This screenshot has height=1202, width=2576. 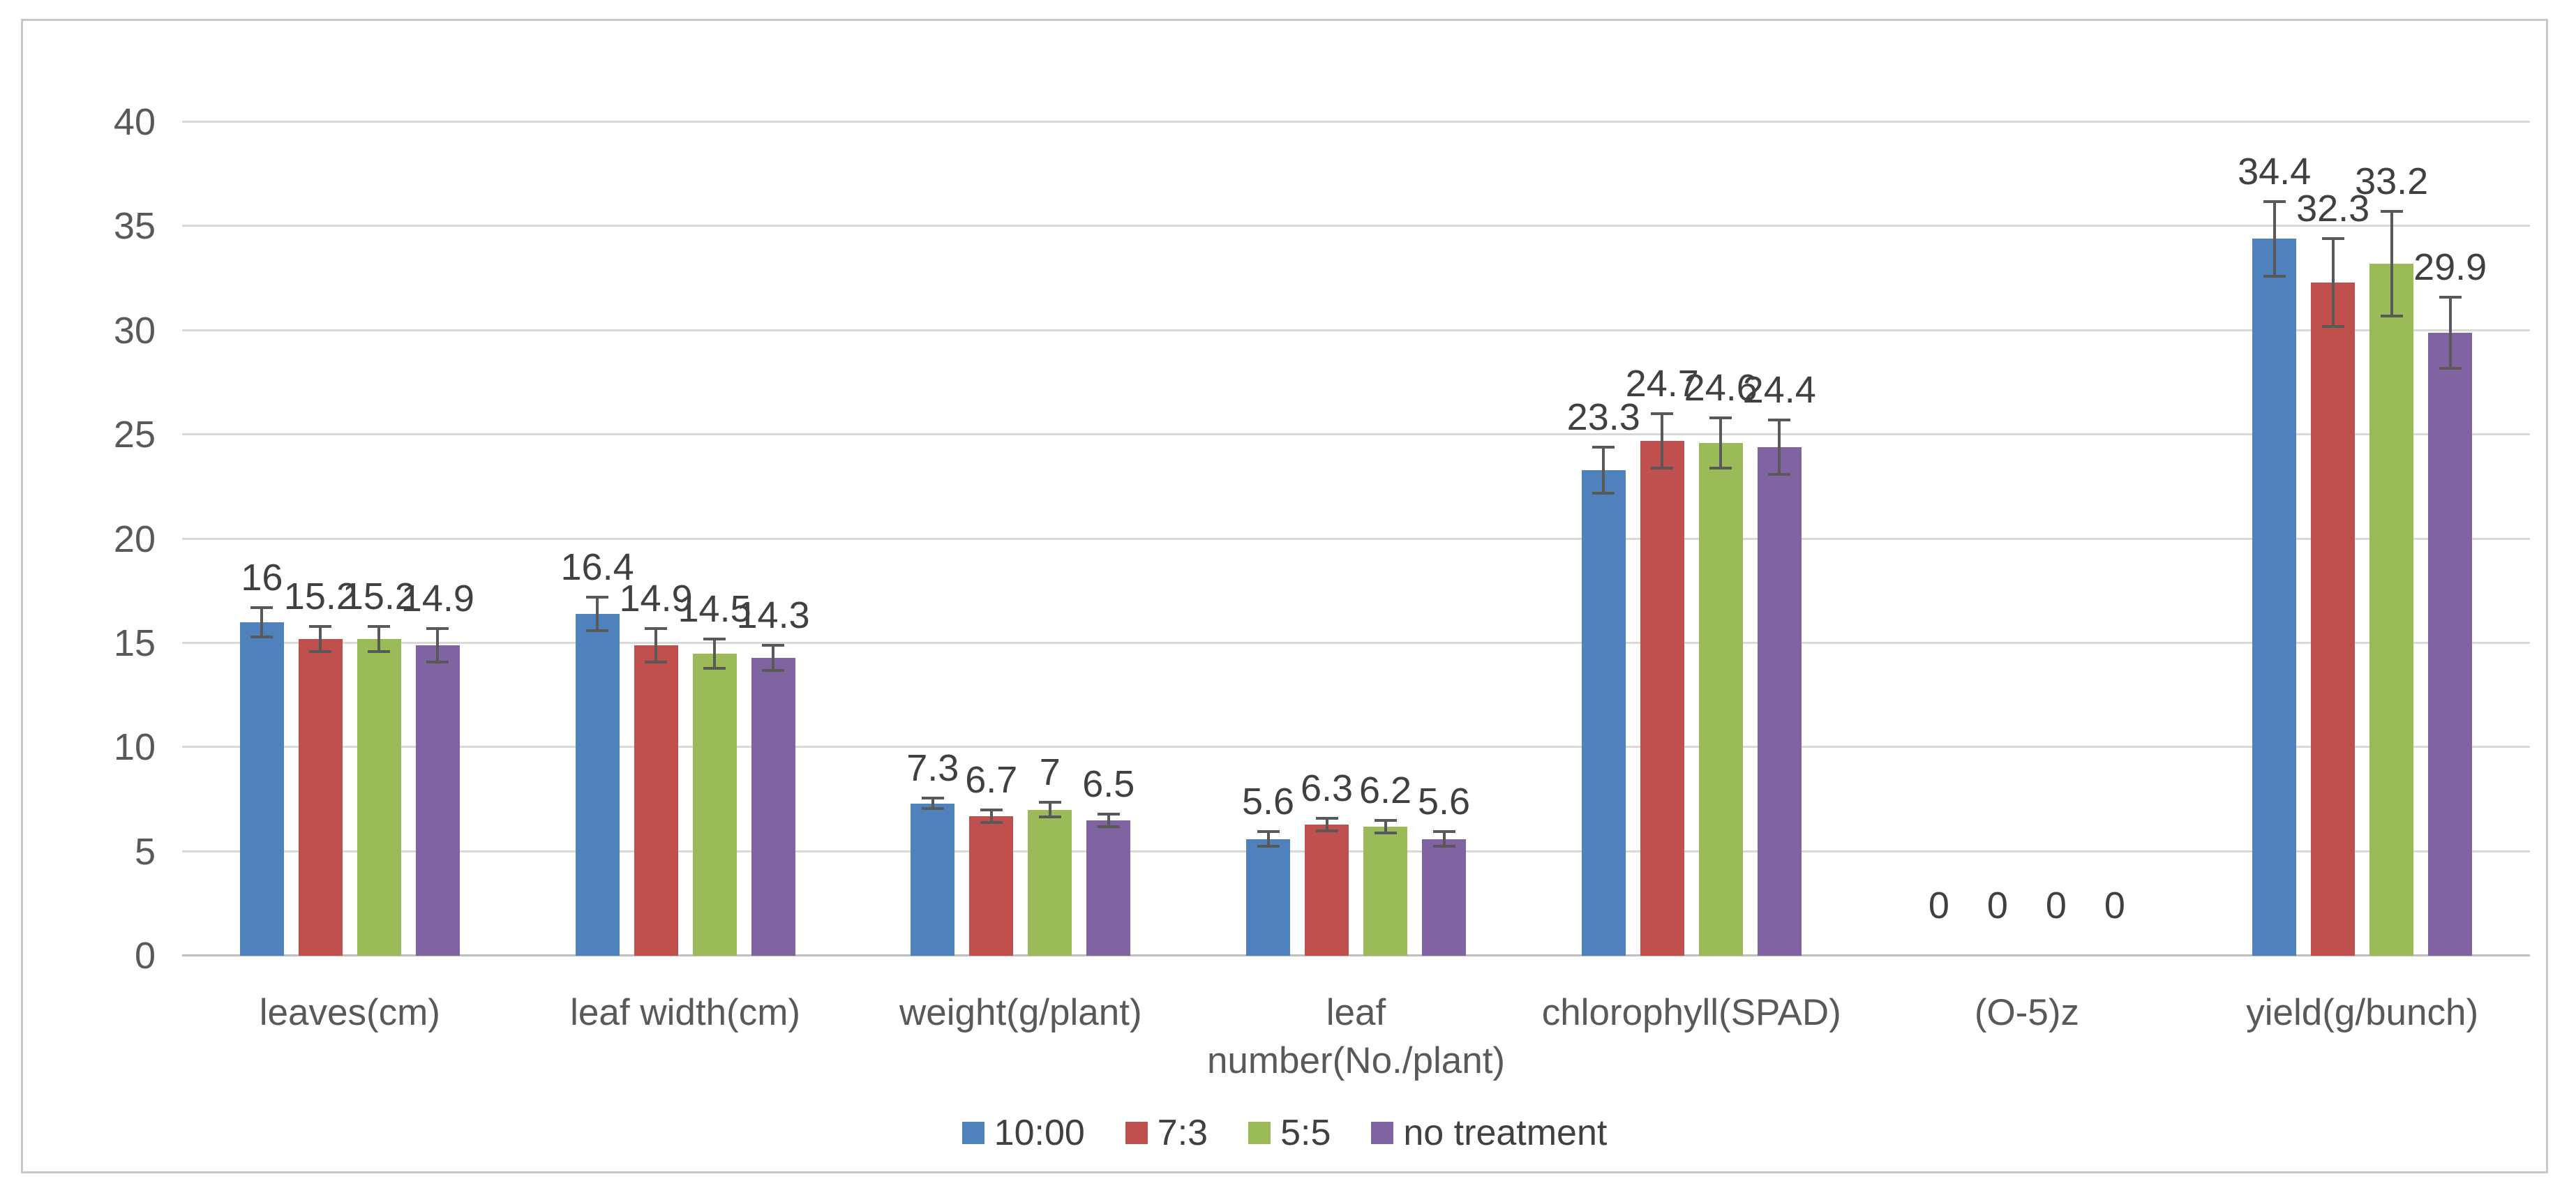 I want to click on bar-slot: 6.7, so click(x=991, y=539).